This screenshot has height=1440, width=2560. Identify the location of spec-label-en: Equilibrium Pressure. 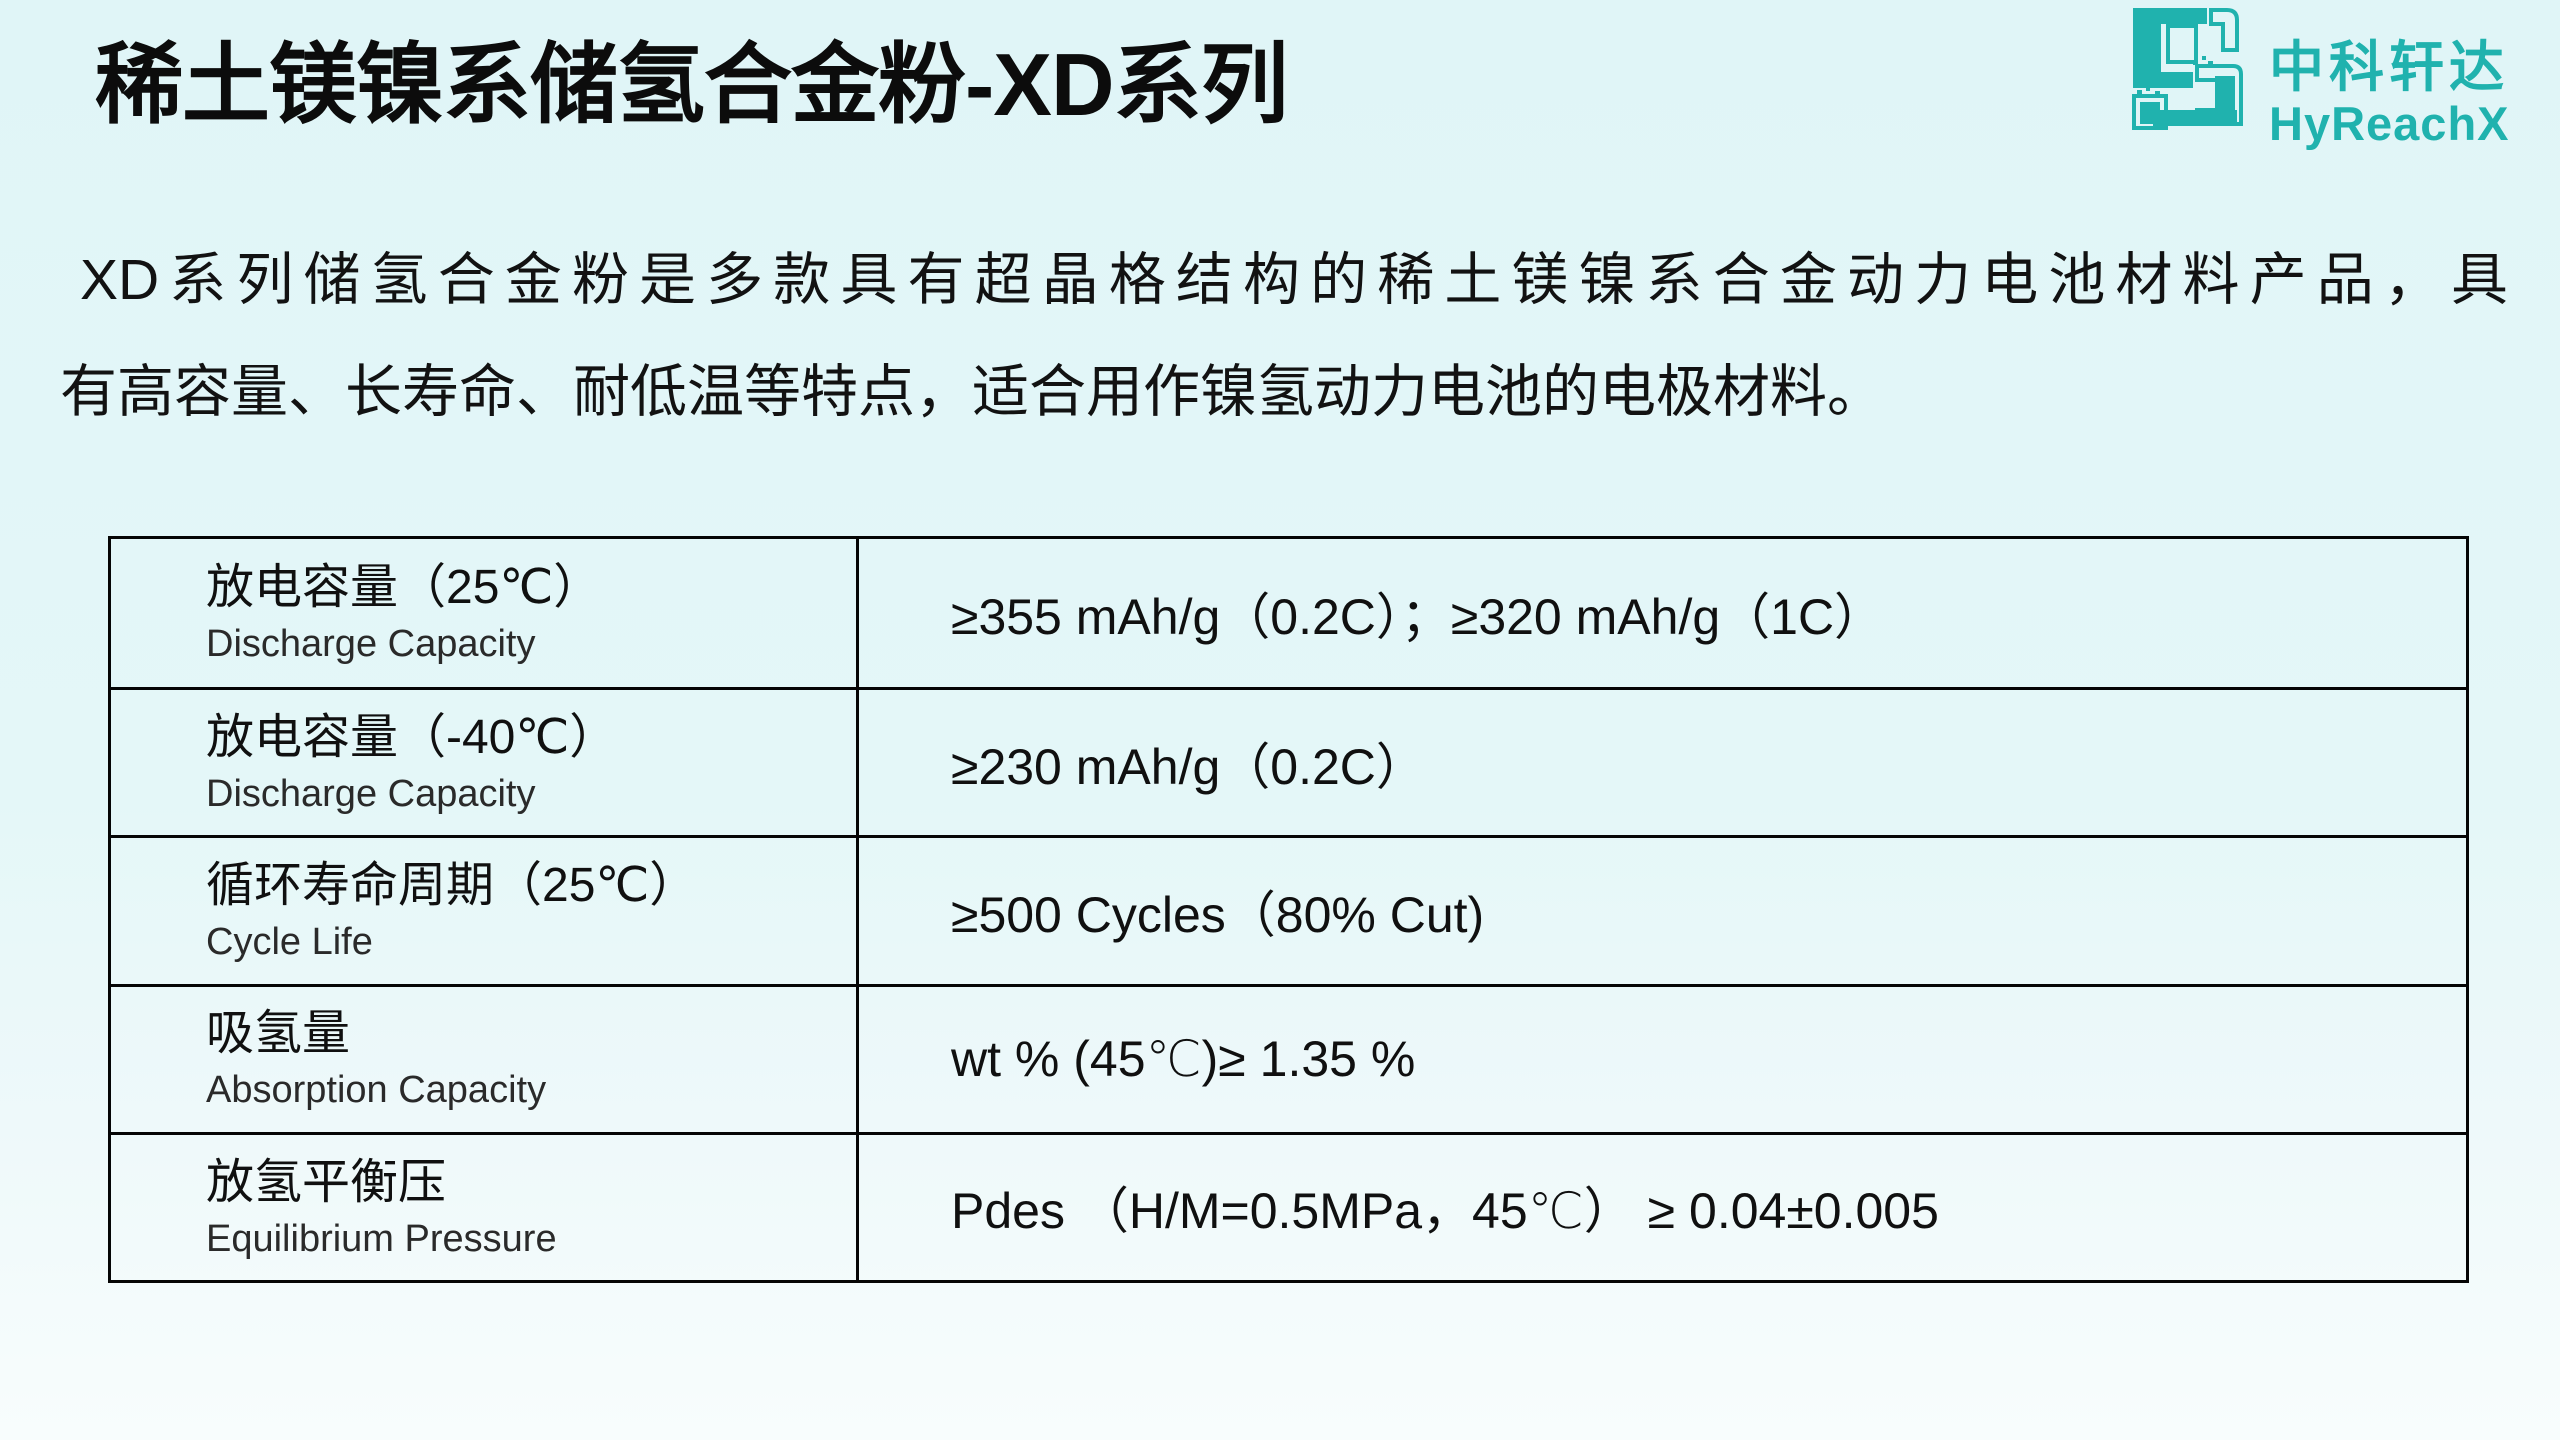
(381, 1238).